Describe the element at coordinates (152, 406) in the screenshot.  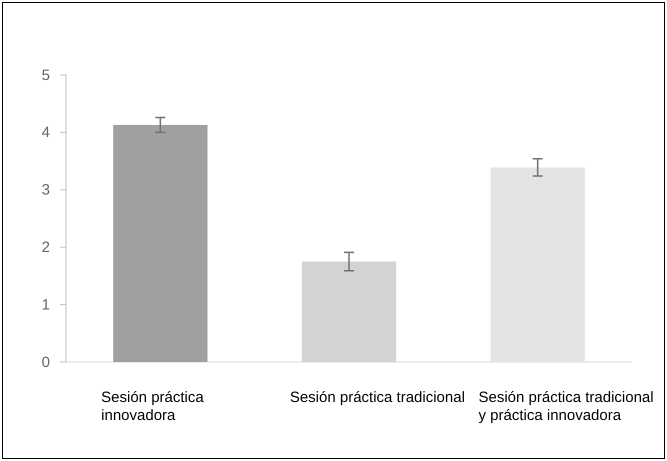
I see `x-tick-label: Sesión práctica innovadora` at that location.